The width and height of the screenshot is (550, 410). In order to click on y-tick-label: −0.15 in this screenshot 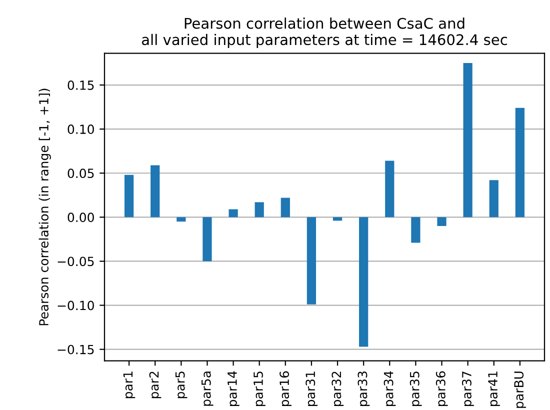, I will do `click(76, 349)`.